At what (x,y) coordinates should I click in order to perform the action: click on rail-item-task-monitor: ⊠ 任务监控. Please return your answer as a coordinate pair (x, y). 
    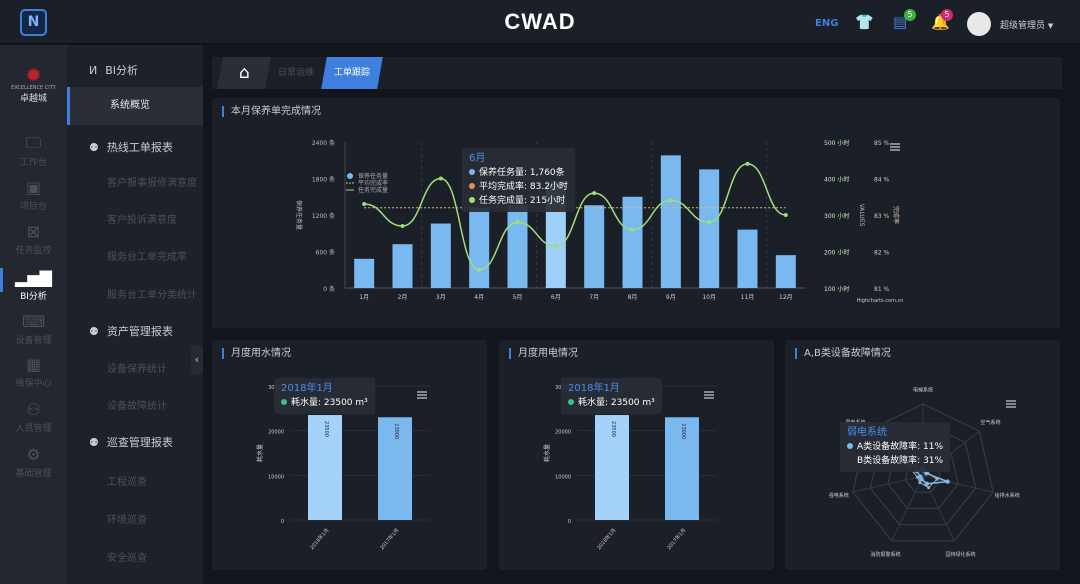
    Looking at the image, I should click on (33, 239).